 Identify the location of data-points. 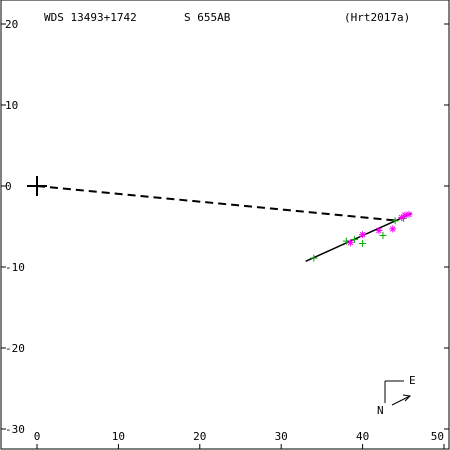
(361, 236).